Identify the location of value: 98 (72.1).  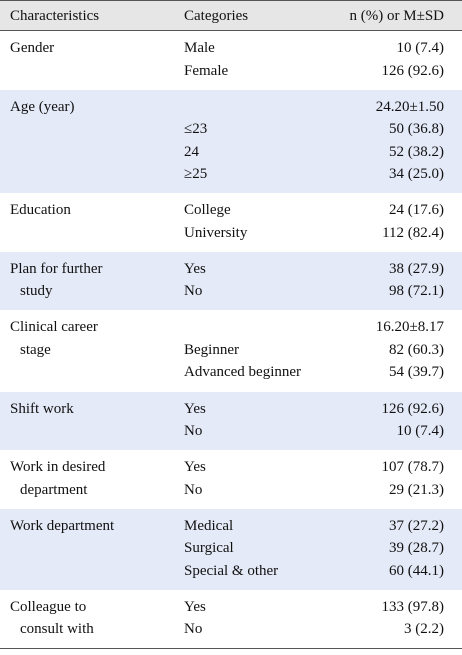
(416, 291).